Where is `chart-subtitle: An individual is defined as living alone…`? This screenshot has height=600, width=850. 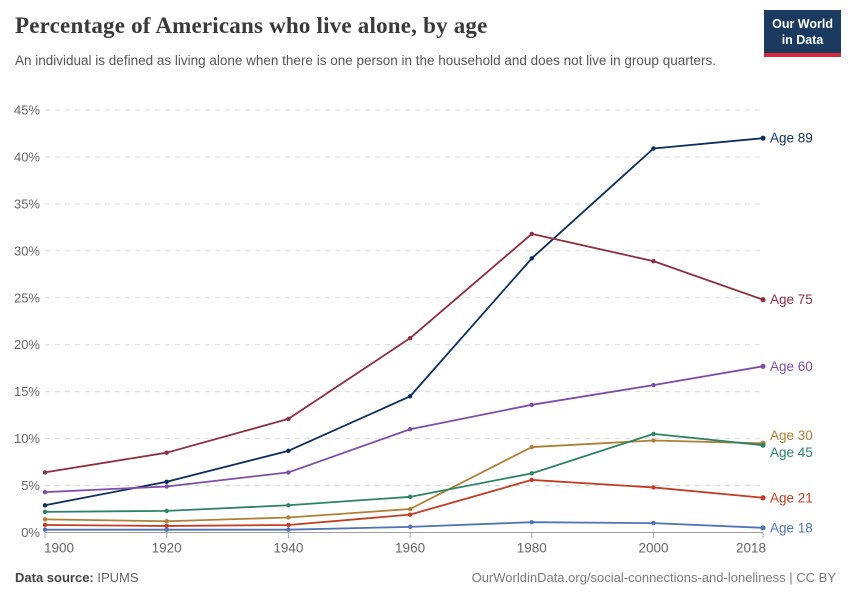
chart-subtitle: An individual is defined as living alone… is located at coordinates (365, 60).